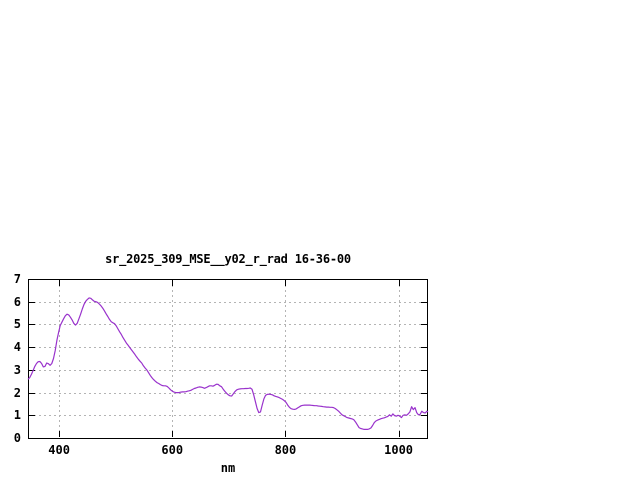  I want to click on x-tick-label: 800, so click(285, 450).